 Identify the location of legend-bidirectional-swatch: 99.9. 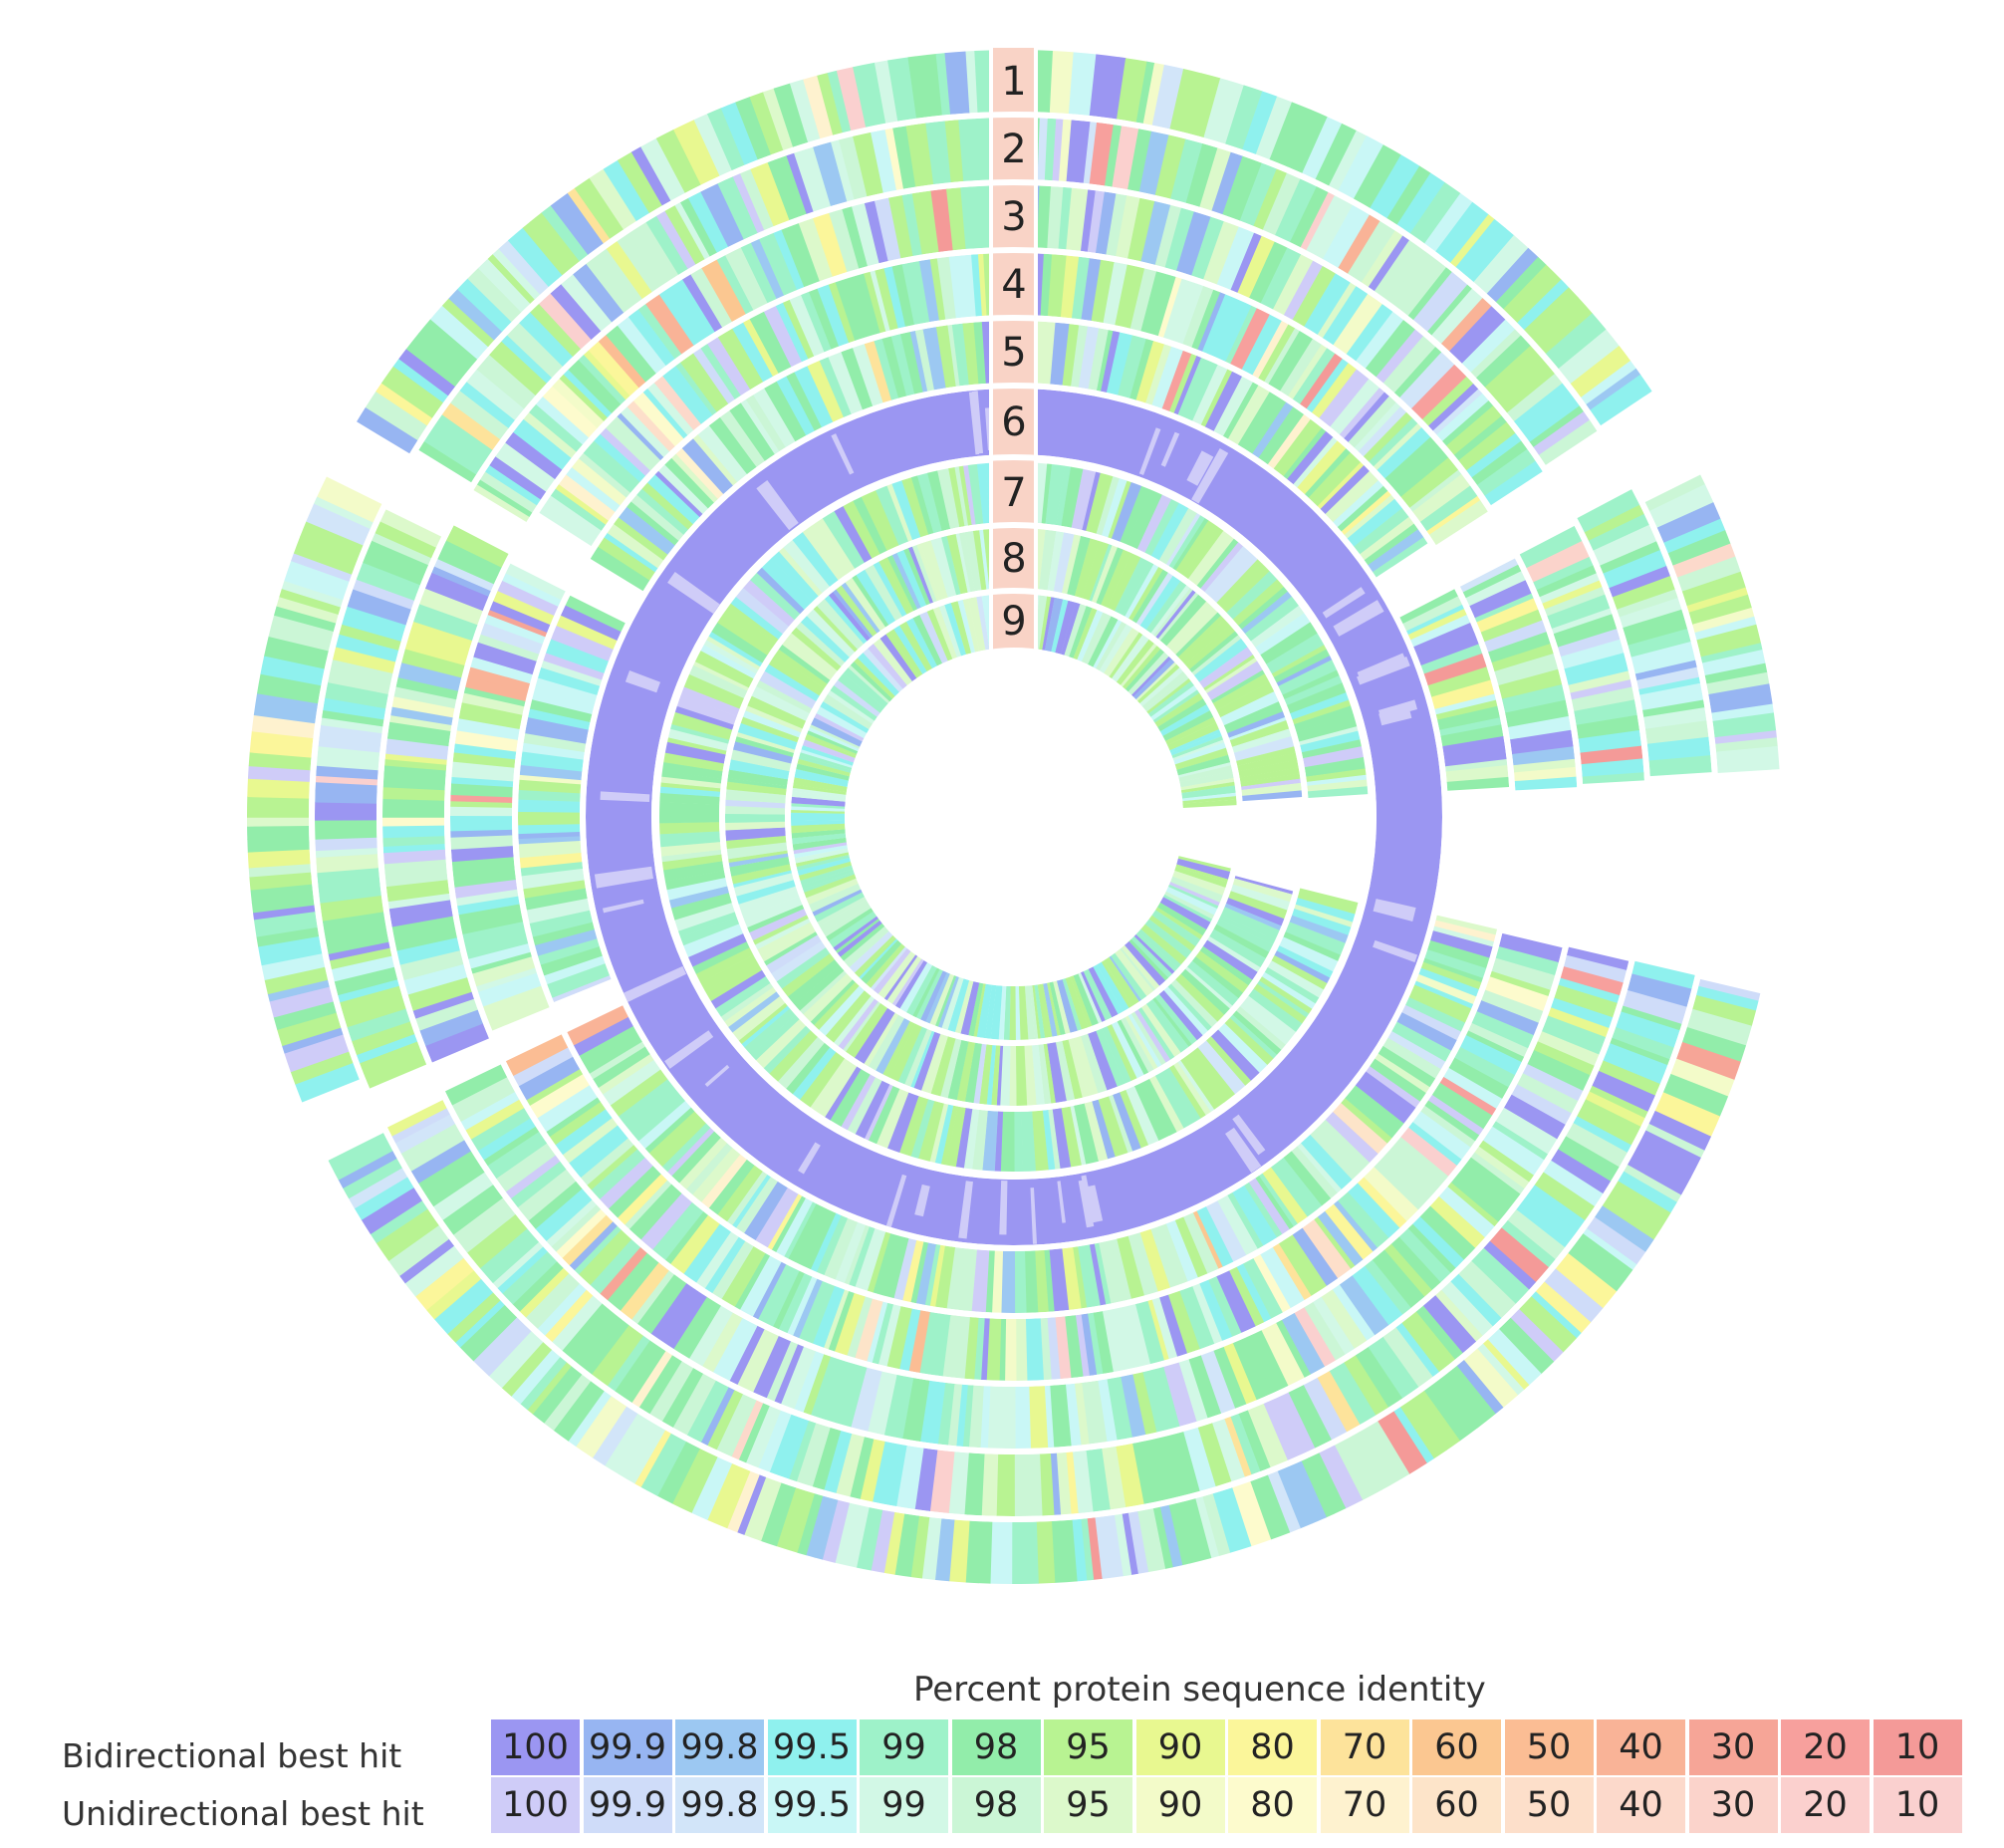
(627, 1747).